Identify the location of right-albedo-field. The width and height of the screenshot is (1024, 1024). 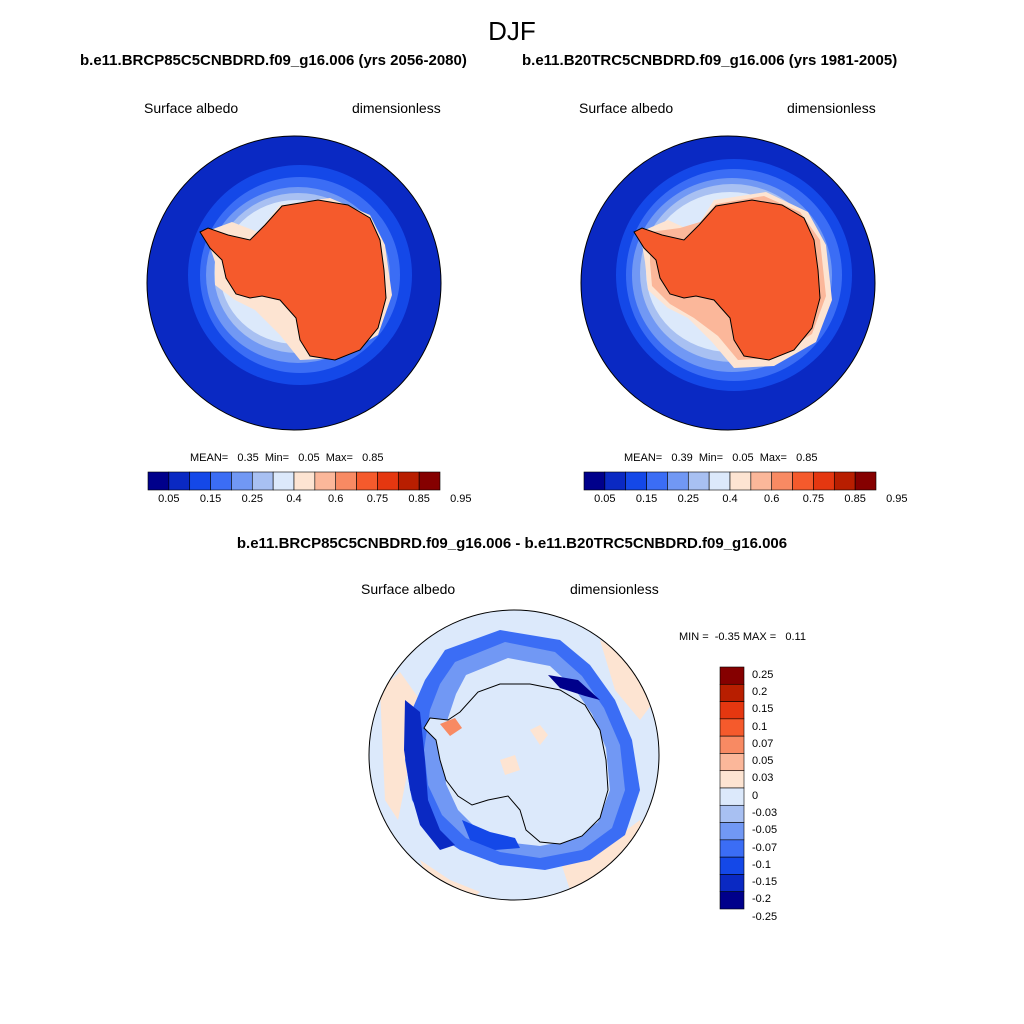
(728, 283).